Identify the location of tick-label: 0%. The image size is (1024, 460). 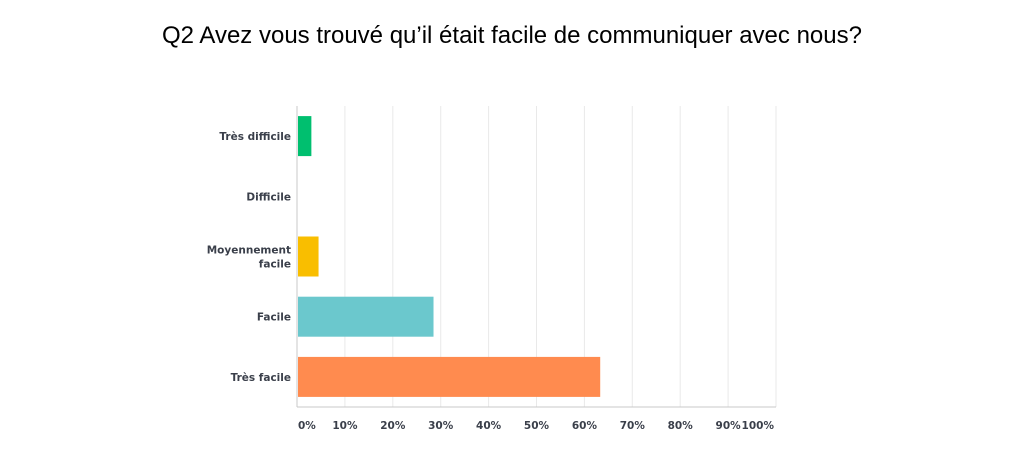
(307, 426).